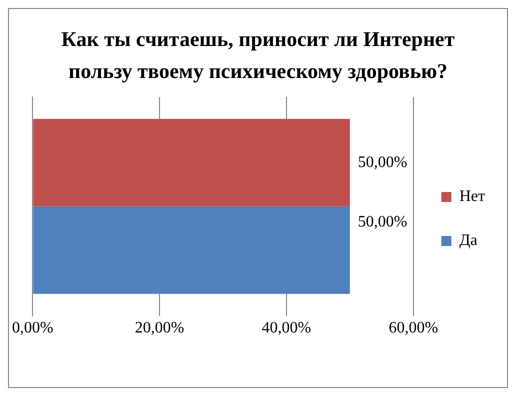 Image resolution: width=516 pixels, height=396 pixels. I want to click on legend-label: Да, so click(468, 241).